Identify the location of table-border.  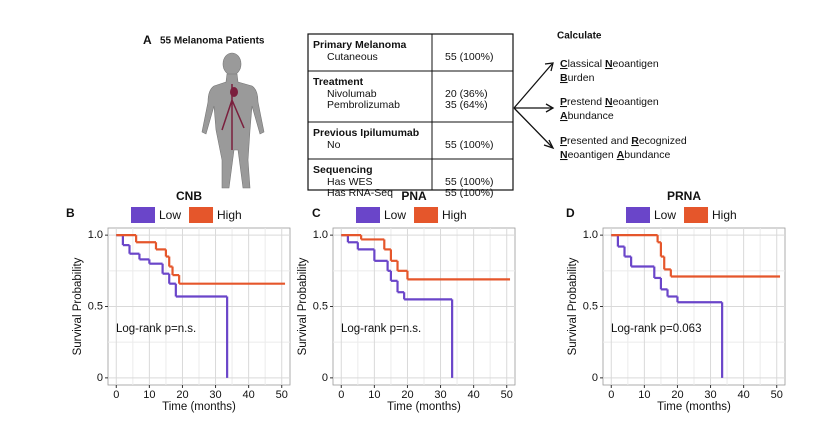
(410, 112).